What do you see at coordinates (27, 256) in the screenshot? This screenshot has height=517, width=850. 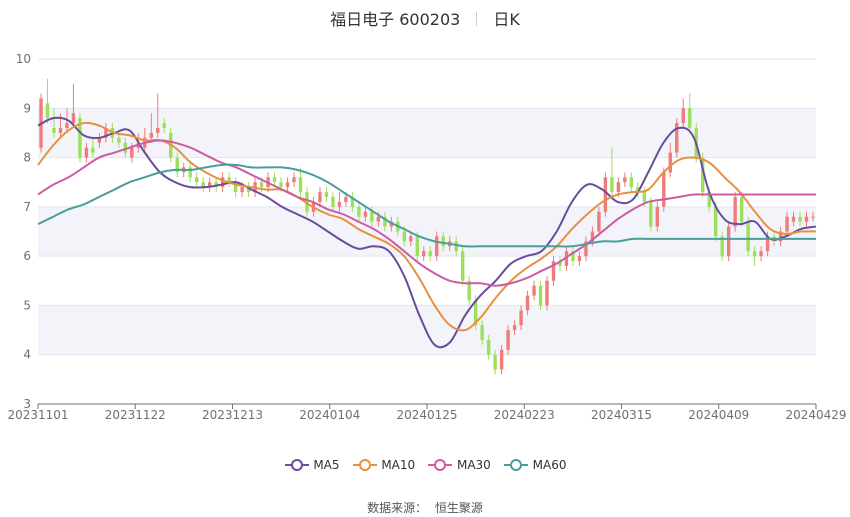 I see `y-tick-label: 6` at bounding box center [27, 256].